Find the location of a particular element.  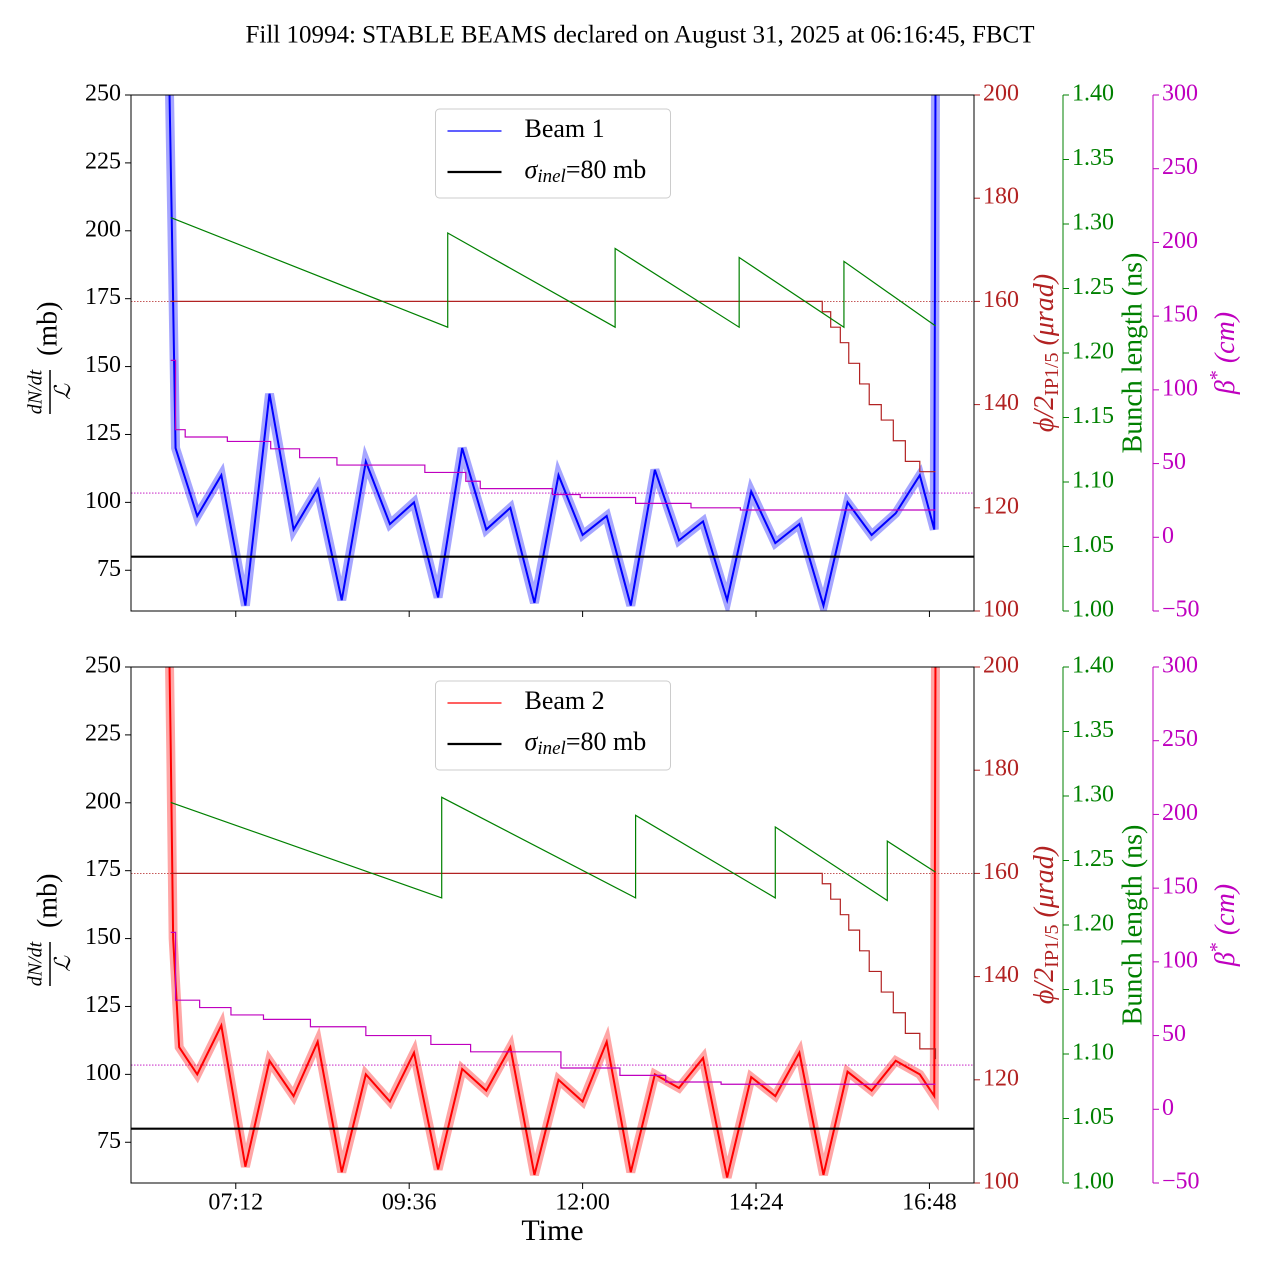

y3-tick-label: 1.05 is located at coordinates (1093, 1117).